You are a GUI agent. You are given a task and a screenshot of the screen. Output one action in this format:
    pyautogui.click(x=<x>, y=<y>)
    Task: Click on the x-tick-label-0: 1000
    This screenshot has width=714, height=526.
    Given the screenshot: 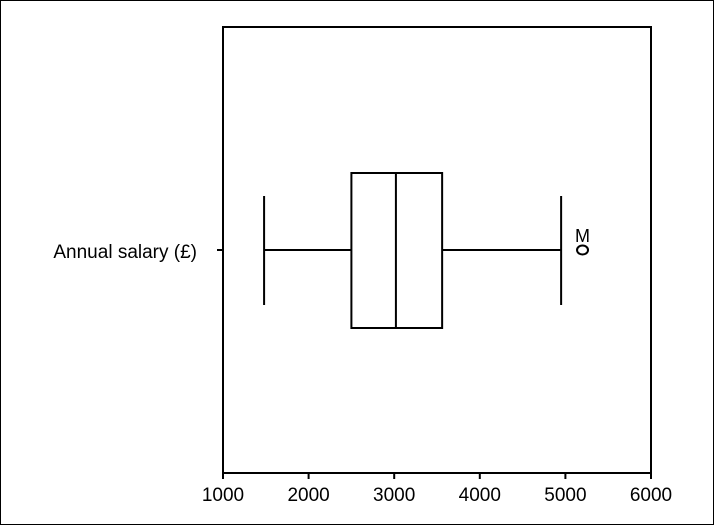 What is the action you would take?
    pyautogui.click(x=223, y=495)
    